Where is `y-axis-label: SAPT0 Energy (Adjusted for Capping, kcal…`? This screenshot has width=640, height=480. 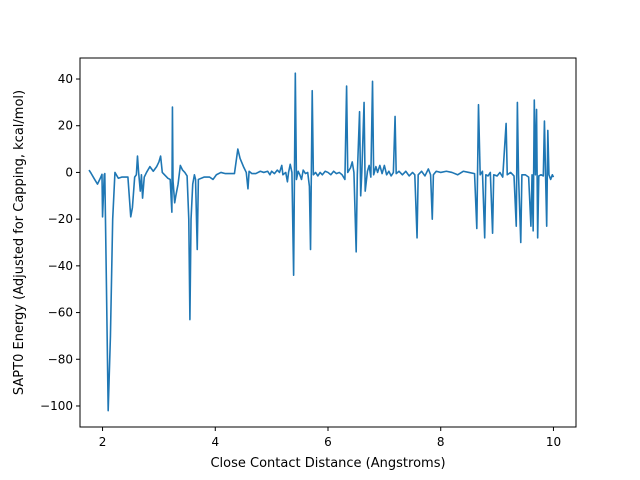 y-axis-label: SAPT0 Energy (Adjusted for Capping, kcal… is located at coordinates (19, 242).